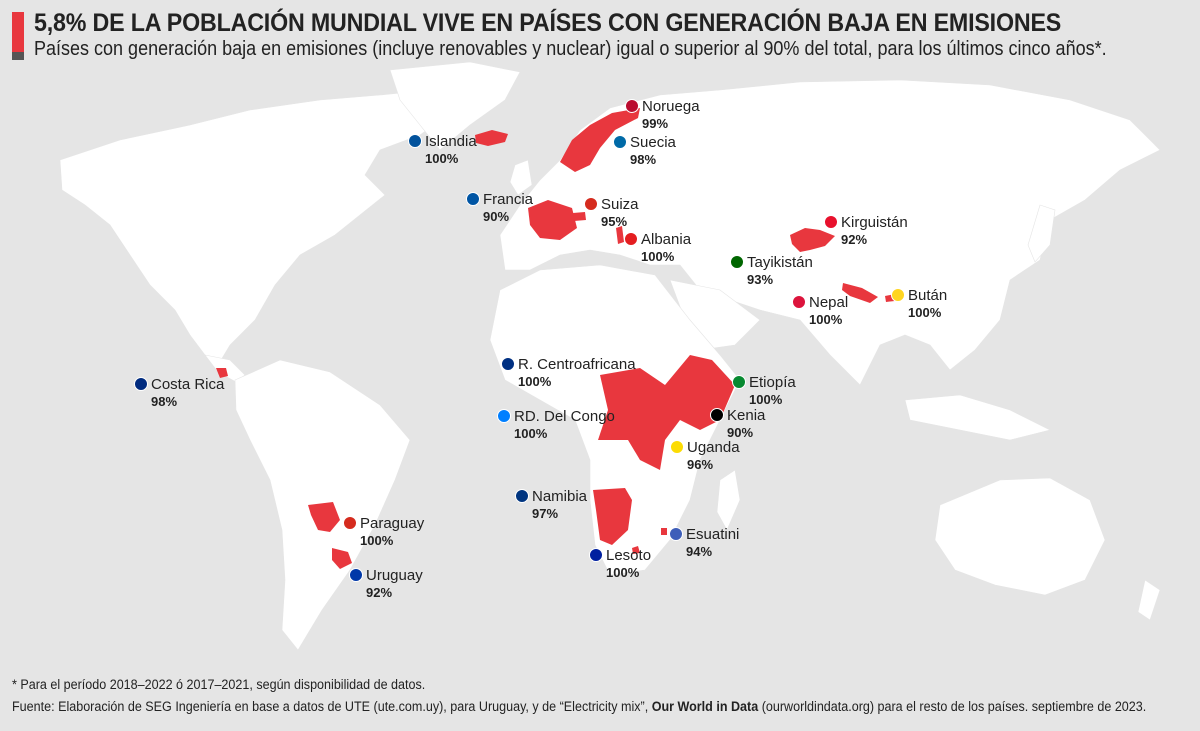  I want to click on country-label: Bután 100%, so click(919, 304).